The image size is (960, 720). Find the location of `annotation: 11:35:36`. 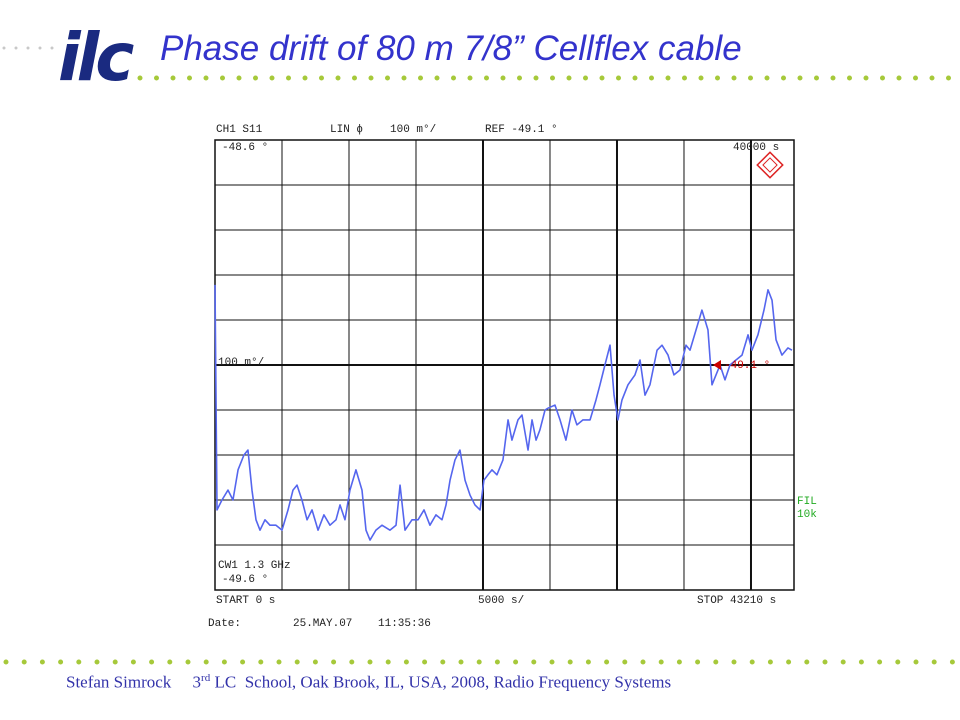

annotation: 11:35:36 is located at coordinates (404, 624).